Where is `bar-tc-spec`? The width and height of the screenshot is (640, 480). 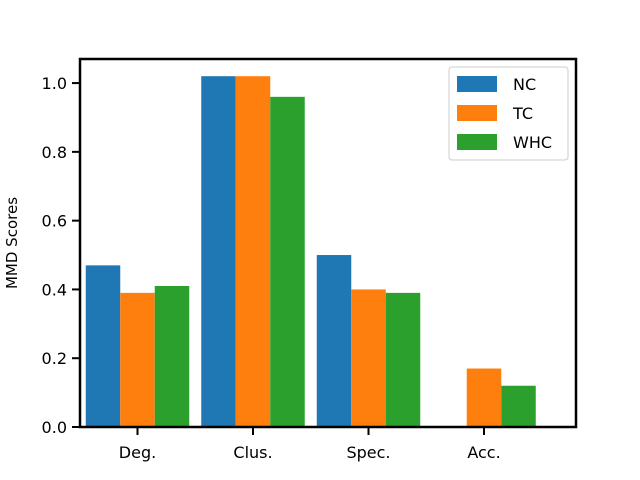 bar-tc-spec is located at coordinates (368, 358).